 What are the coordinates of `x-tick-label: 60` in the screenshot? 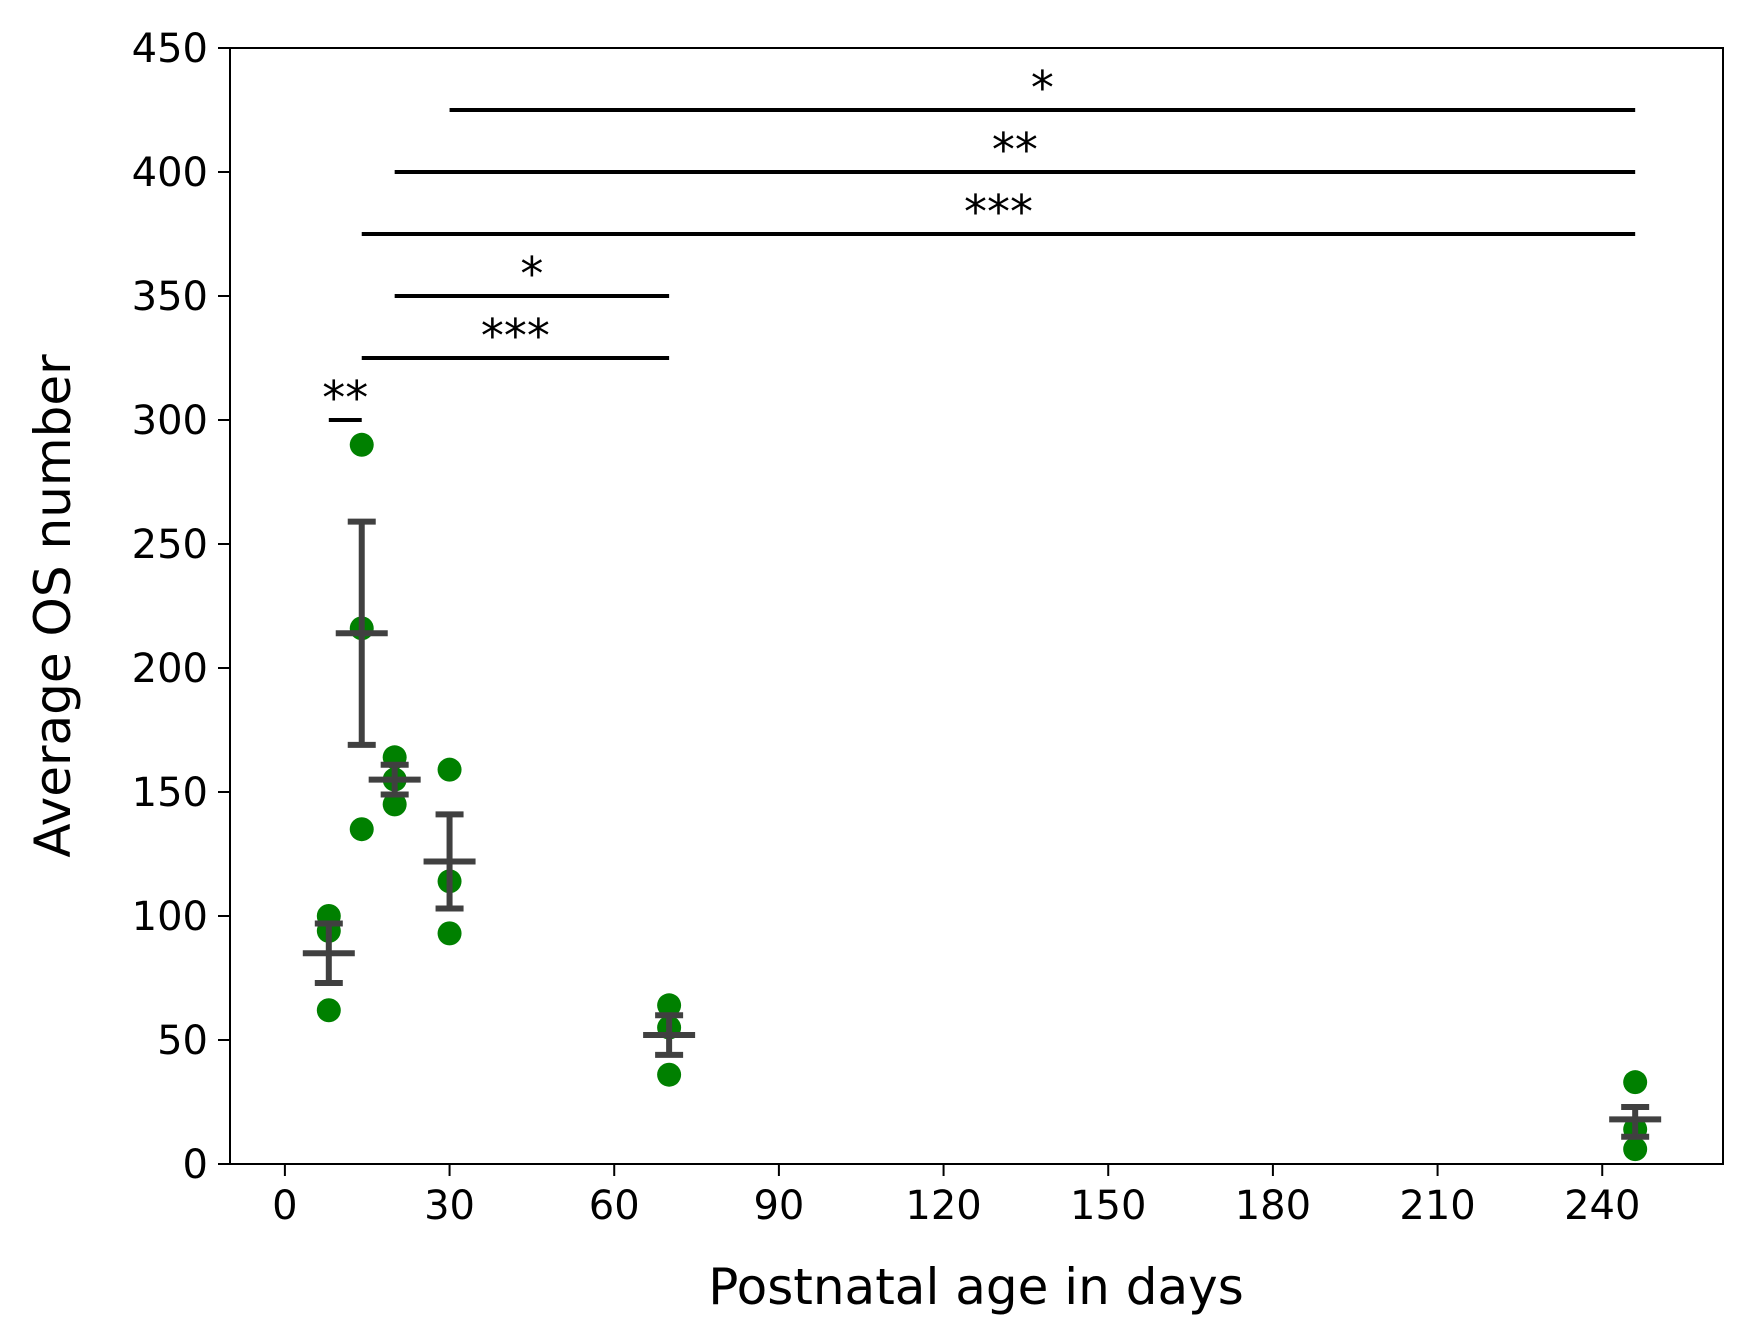 It's located at (614, 1206).